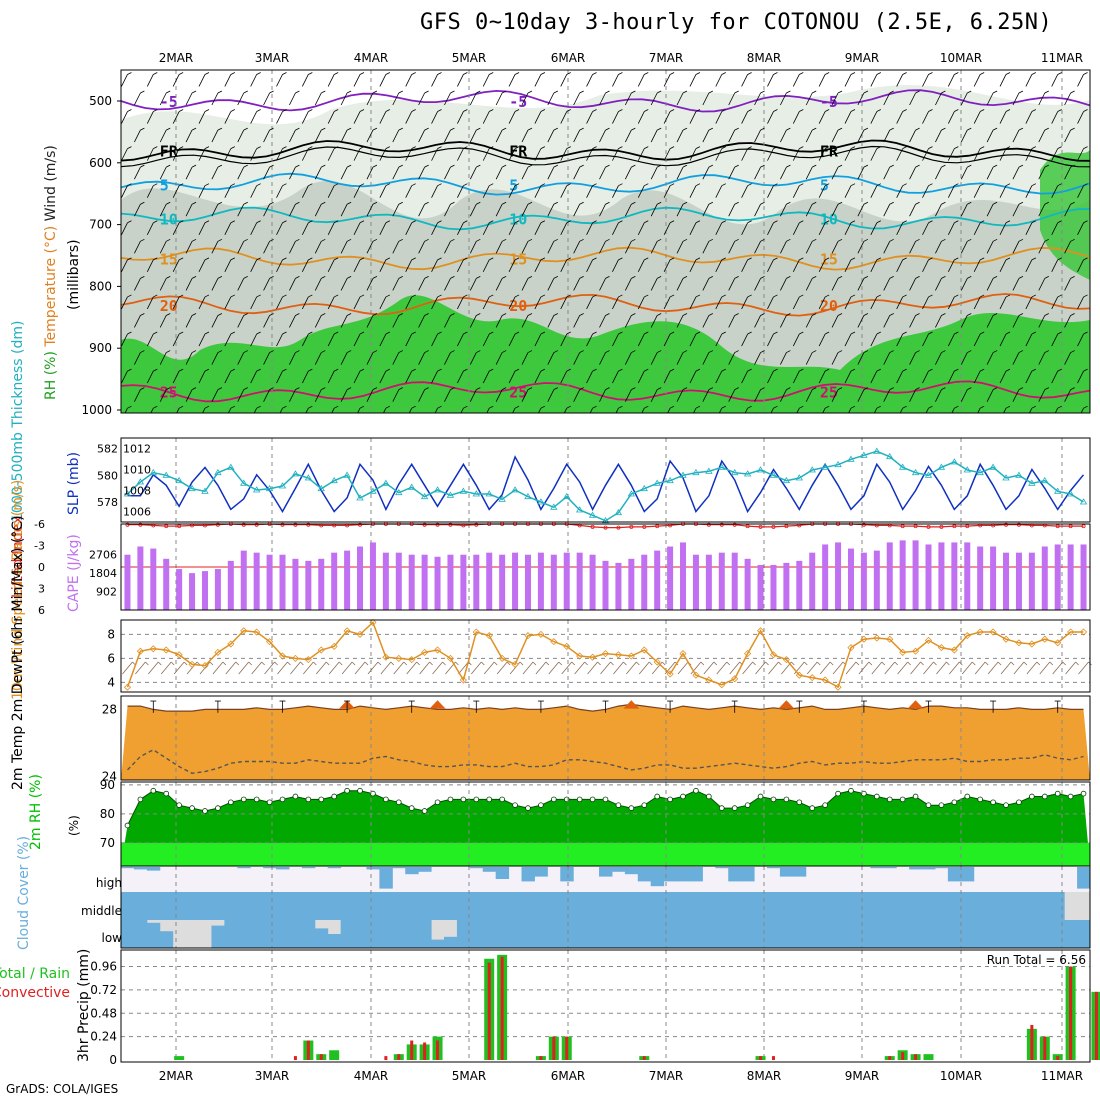 The height and width of the screenshot is (1100, 1100). What do you see at coordinates (605, 480) in the screenshot?
I see `panel-frame` at bounding box center [605, 480].